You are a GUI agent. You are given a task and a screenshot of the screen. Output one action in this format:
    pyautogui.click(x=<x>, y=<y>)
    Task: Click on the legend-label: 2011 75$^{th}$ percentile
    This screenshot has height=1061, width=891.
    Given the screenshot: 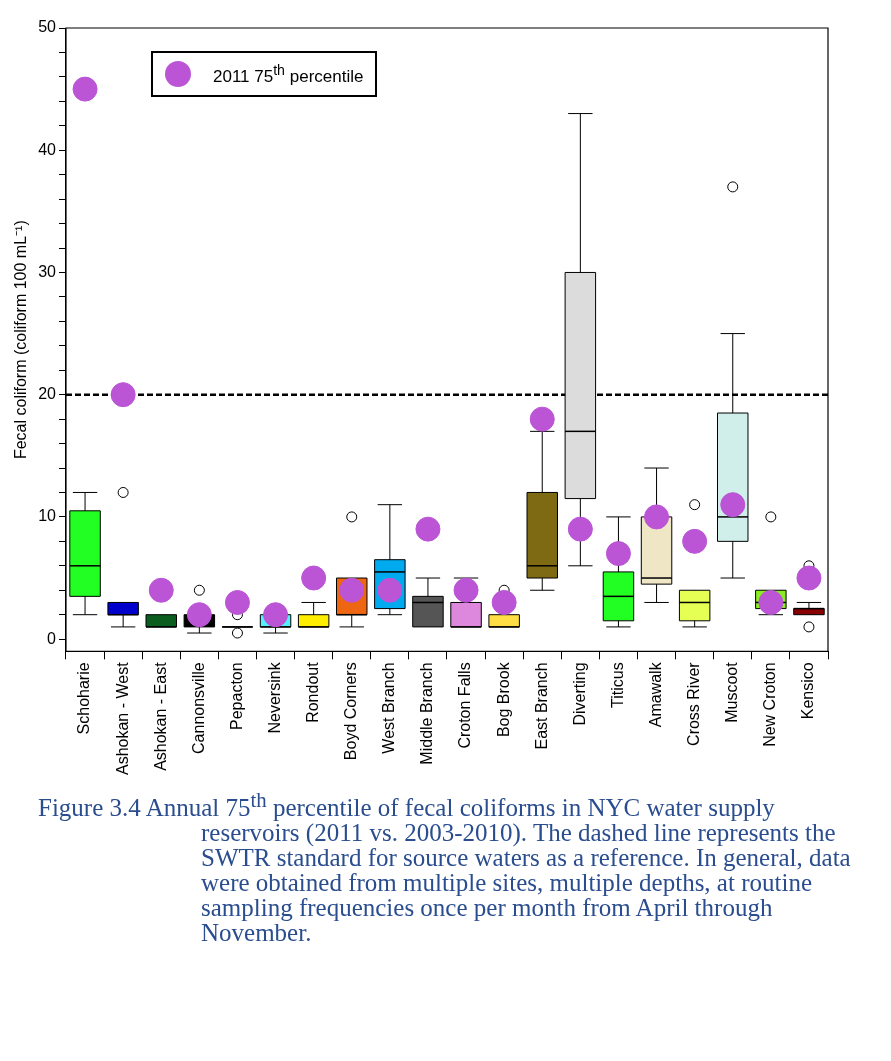 What is the action you would take?
    pyautogui.click(x=288, y=74)
    